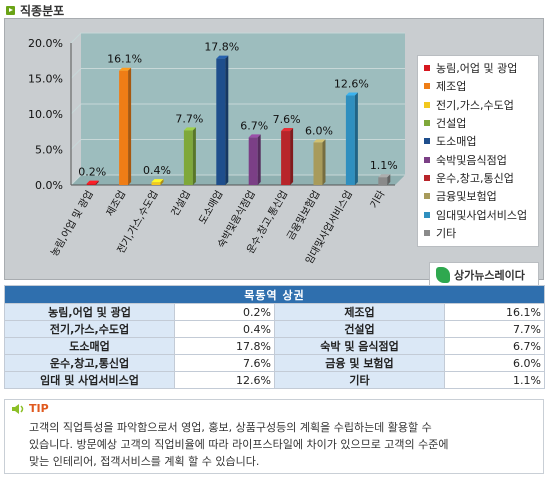  I want to click on legend-item: 농림,어업 및 광업, so click(478, 68).